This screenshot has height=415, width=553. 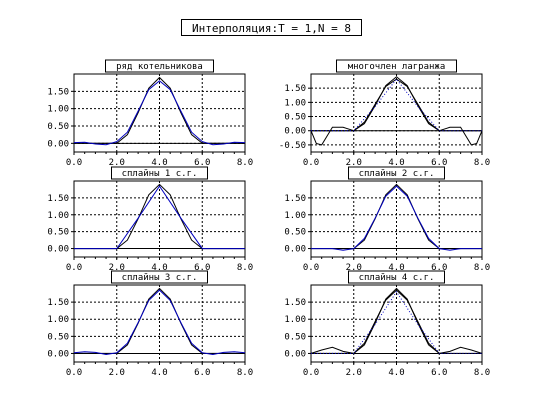 I want to click on panel-title: сплайны 3 с.г., so click(x=160, y=278).